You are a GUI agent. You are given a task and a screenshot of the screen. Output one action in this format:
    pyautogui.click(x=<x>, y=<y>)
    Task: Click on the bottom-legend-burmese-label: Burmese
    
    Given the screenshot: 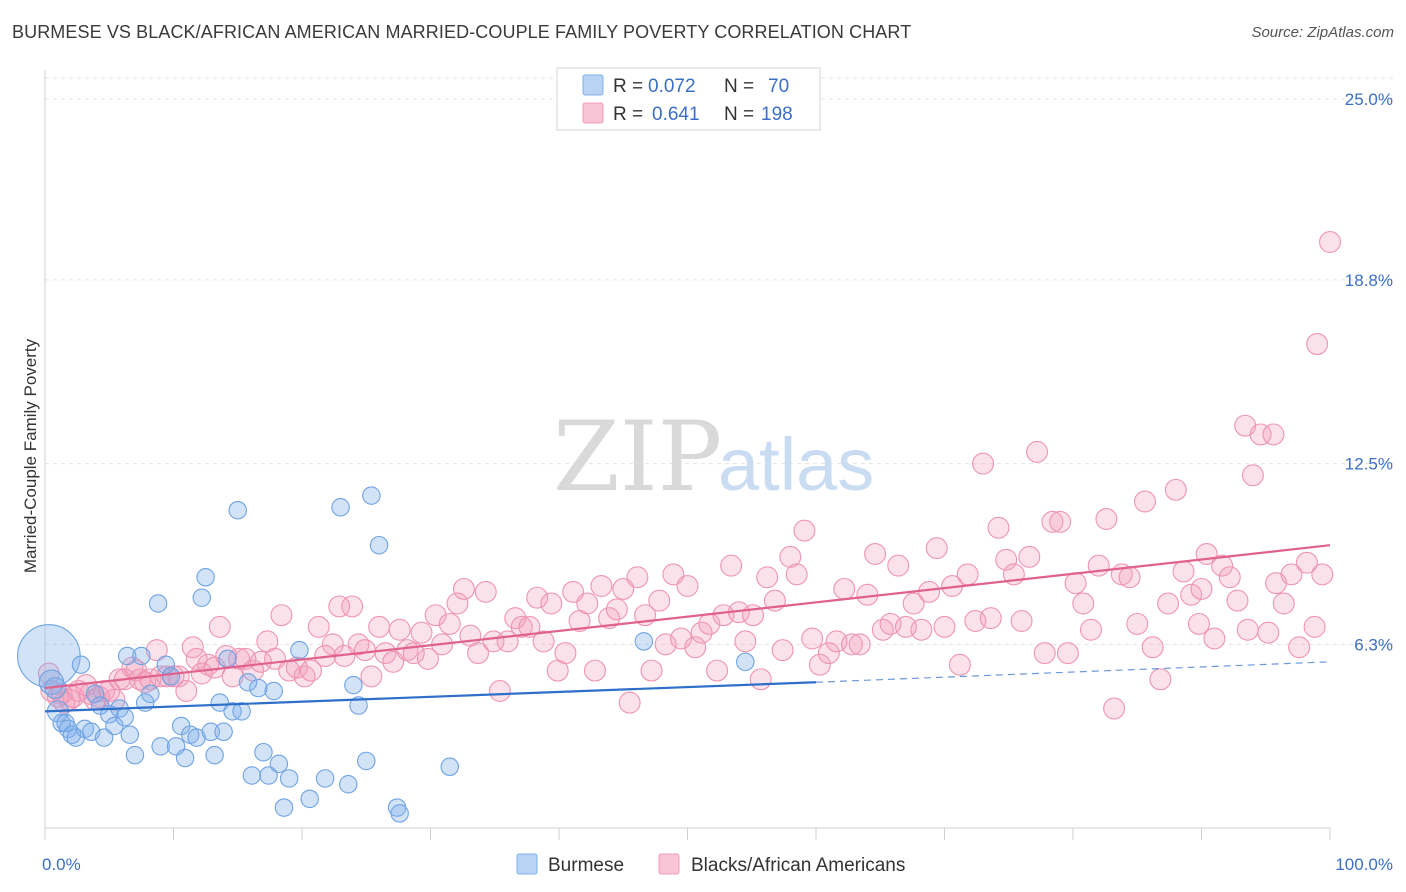 What is the action you would take?
    pyautogui.click(x=586, y=865)
    